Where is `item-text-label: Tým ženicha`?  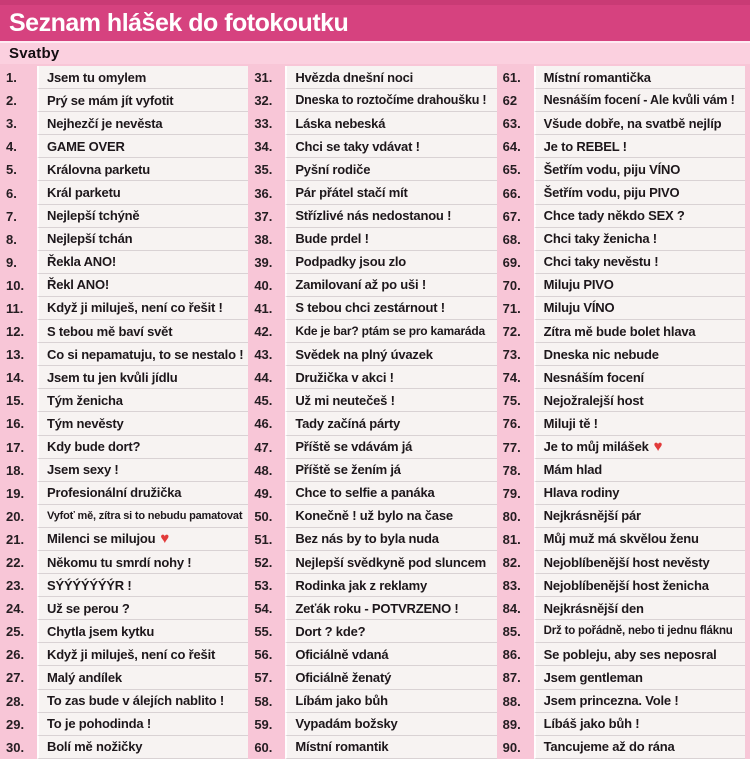 item-text-label: Tým ženicha is located at coordinates (85, 400).